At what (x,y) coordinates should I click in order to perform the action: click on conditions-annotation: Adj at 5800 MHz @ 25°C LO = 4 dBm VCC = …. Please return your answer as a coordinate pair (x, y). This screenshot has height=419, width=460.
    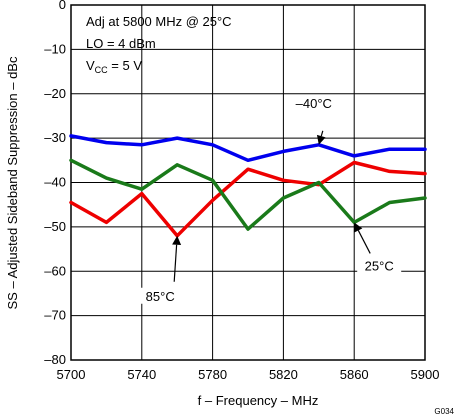
    Looking at the image, I should click on (159, 44).